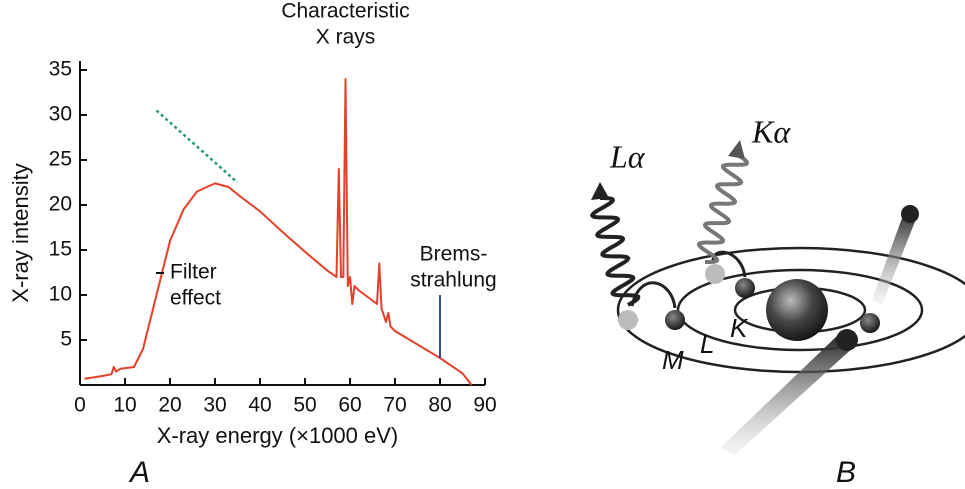 Image resolution: width=965 pixels, height=489 pixels. What do you see at coordinates (846, 472) in the screenshot?
I see `panel-label: B` at bounding box center [846, 472].